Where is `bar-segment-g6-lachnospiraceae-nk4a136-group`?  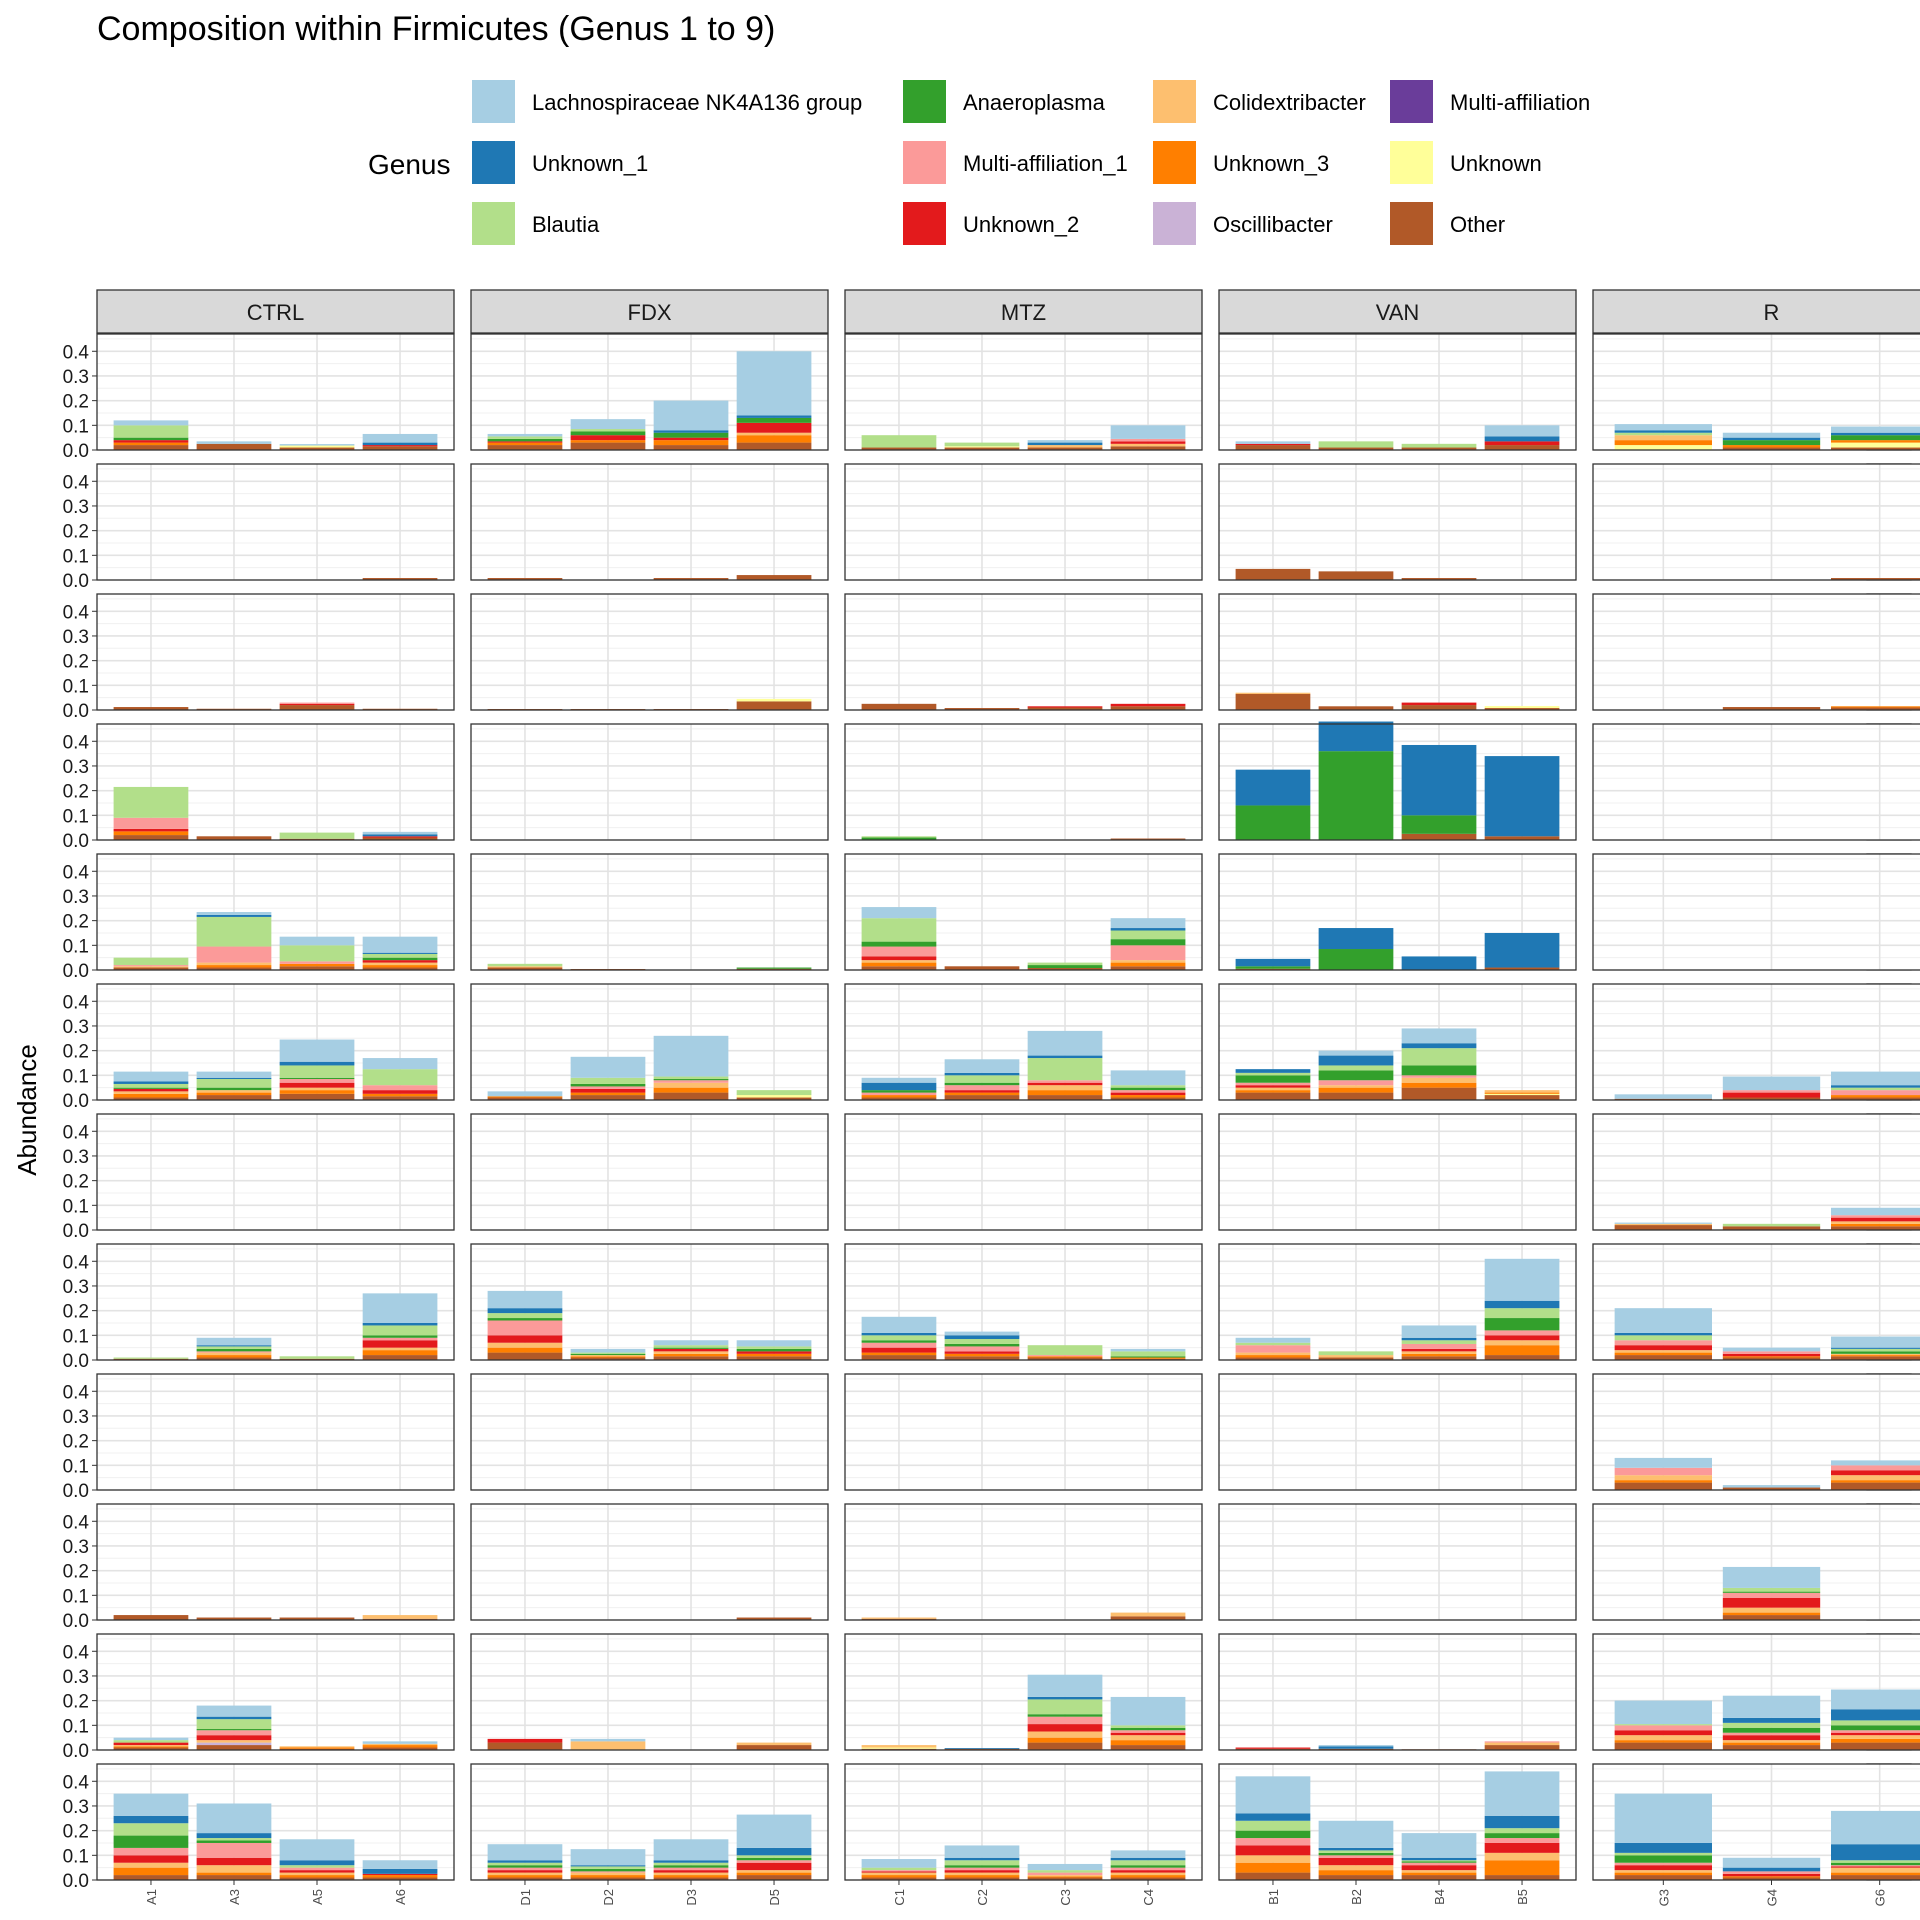 bar-segment-g6-lachnospiraceae-nk4a136-group is located at coordinates (1875, 1211).